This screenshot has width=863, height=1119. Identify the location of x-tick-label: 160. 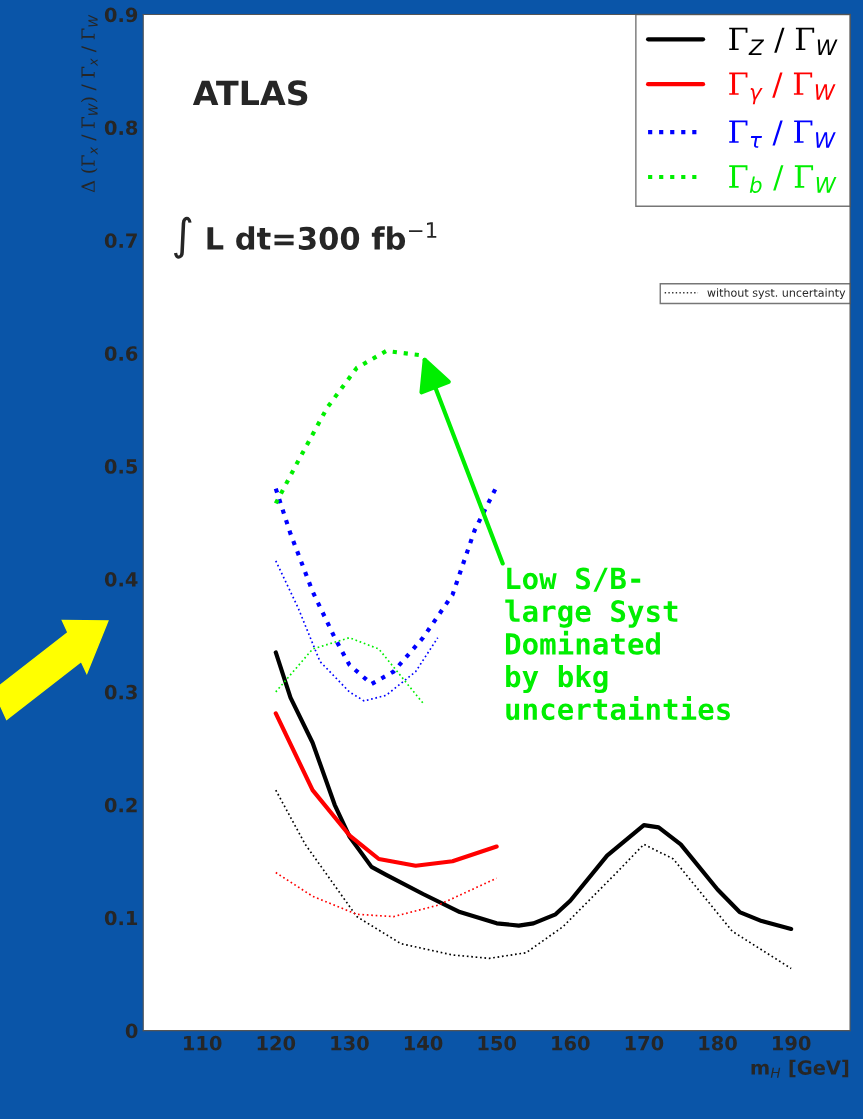
(571, 1043).